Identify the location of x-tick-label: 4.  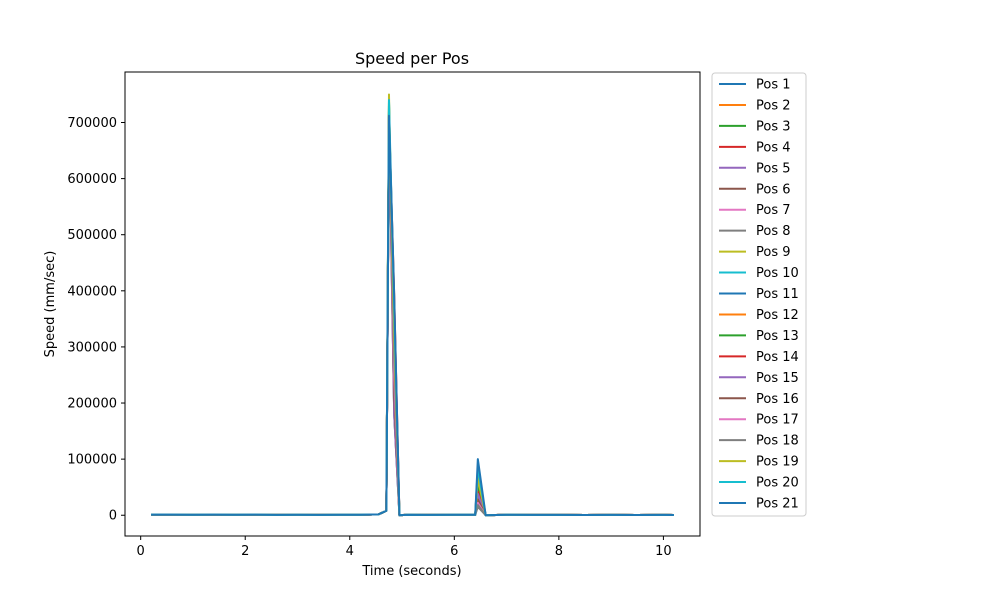
(350, 551).